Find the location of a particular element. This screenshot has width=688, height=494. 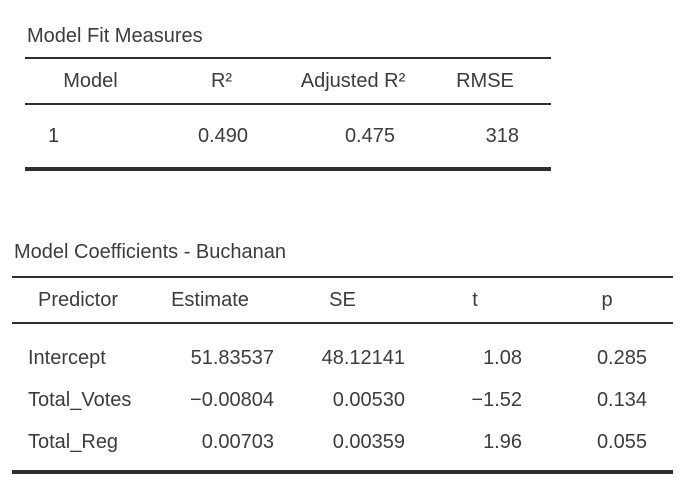

cell-t: 1.96 is located at coordinates (502, 441).